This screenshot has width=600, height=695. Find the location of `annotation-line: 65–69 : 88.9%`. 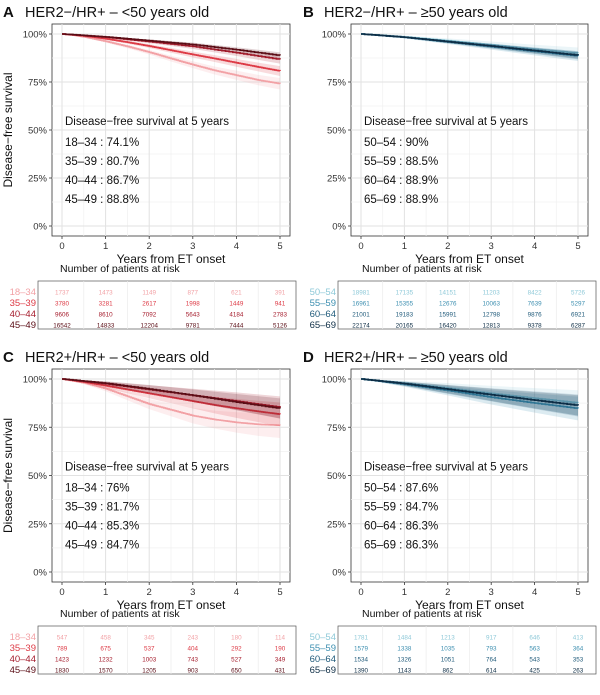

annotation-line: 65–69 : 88.9% is located at coordinates (401, 200).